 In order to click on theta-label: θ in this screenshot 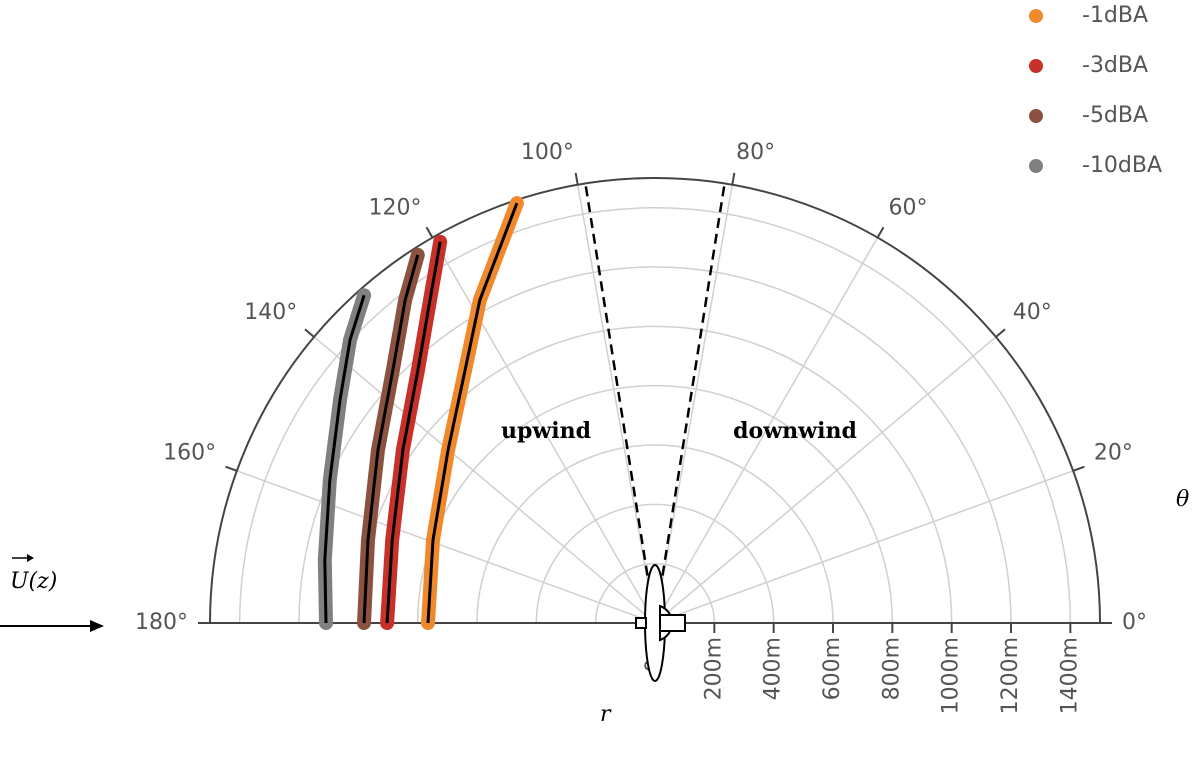, I will do `click(1182, 499)`.